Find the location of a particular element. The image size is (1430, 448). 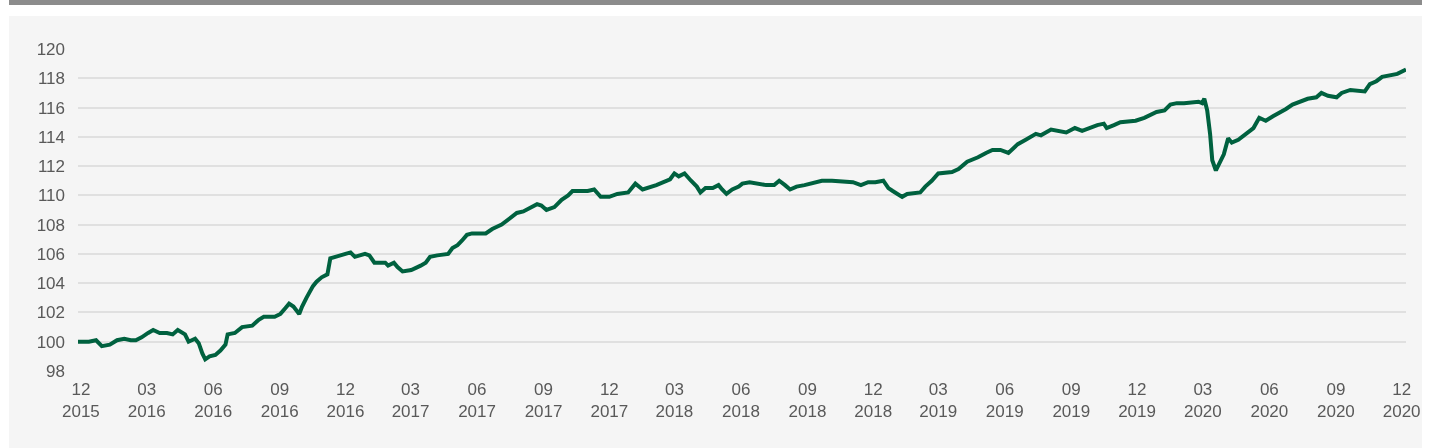

x-tick-label: 06 2018 is located at coordinates (741, 401).